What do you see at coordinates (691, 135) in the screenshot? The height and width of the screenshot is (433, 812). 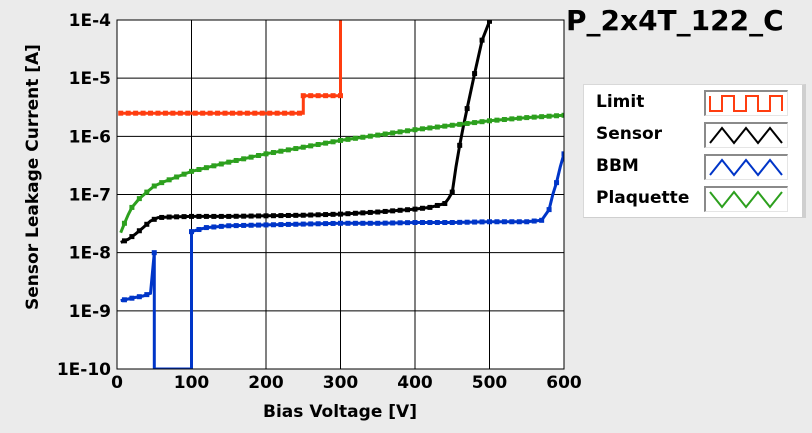 I see `legend-item-sensor: Sensor` at bounding box center [691, 135].